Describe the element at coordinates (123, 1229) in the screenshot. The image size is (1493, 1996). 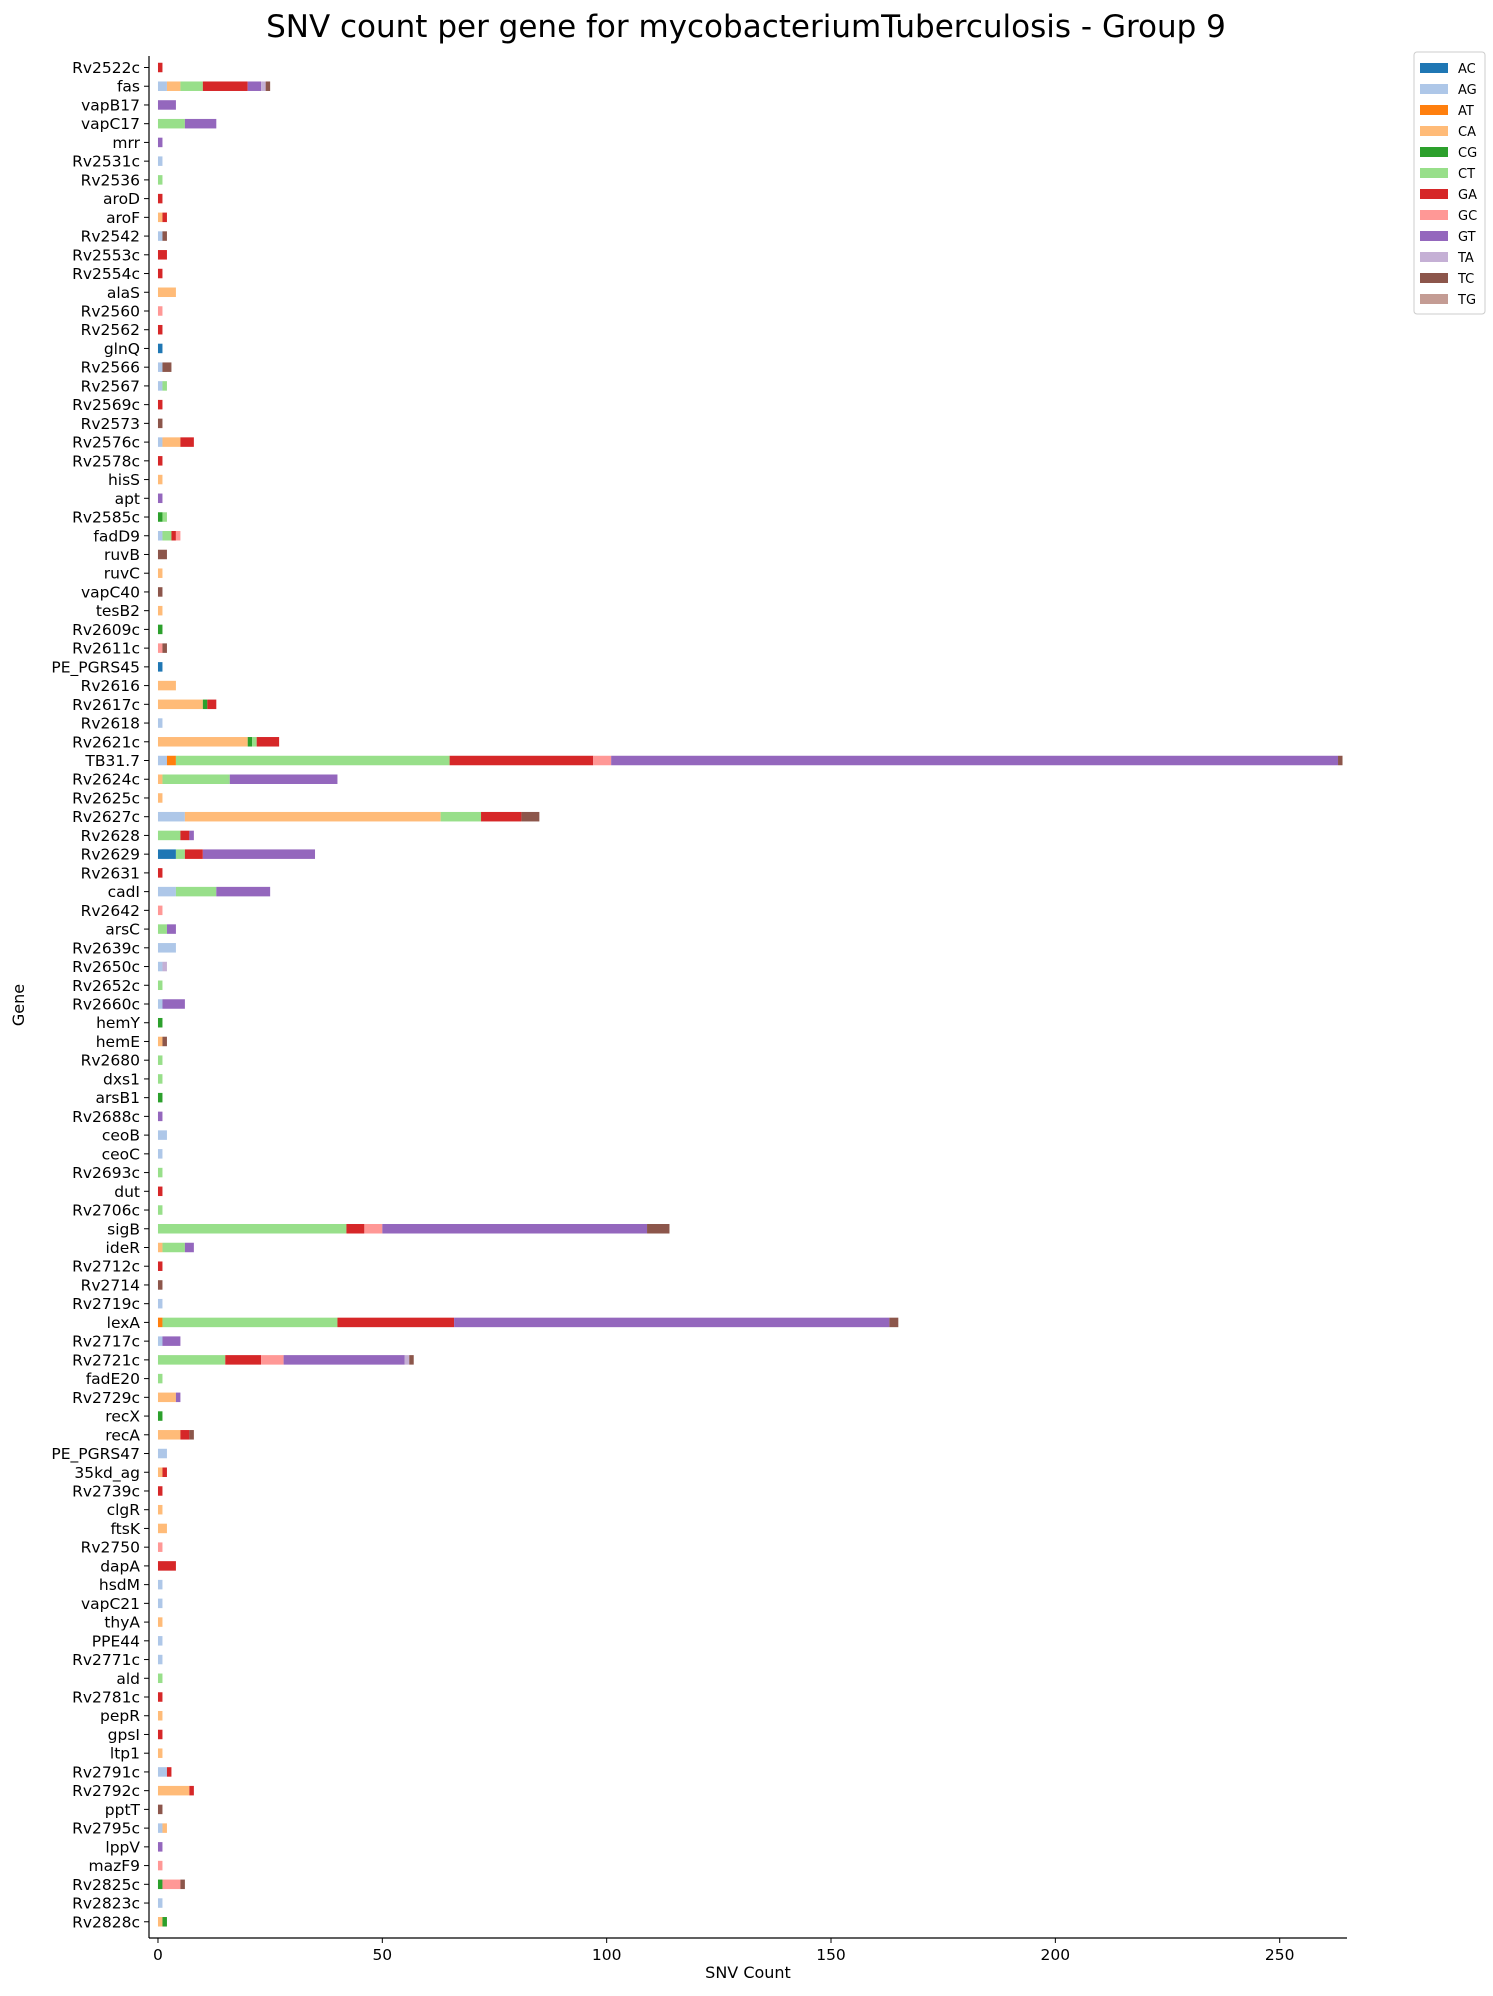
I see `y-tick-label: sigB` at that location.